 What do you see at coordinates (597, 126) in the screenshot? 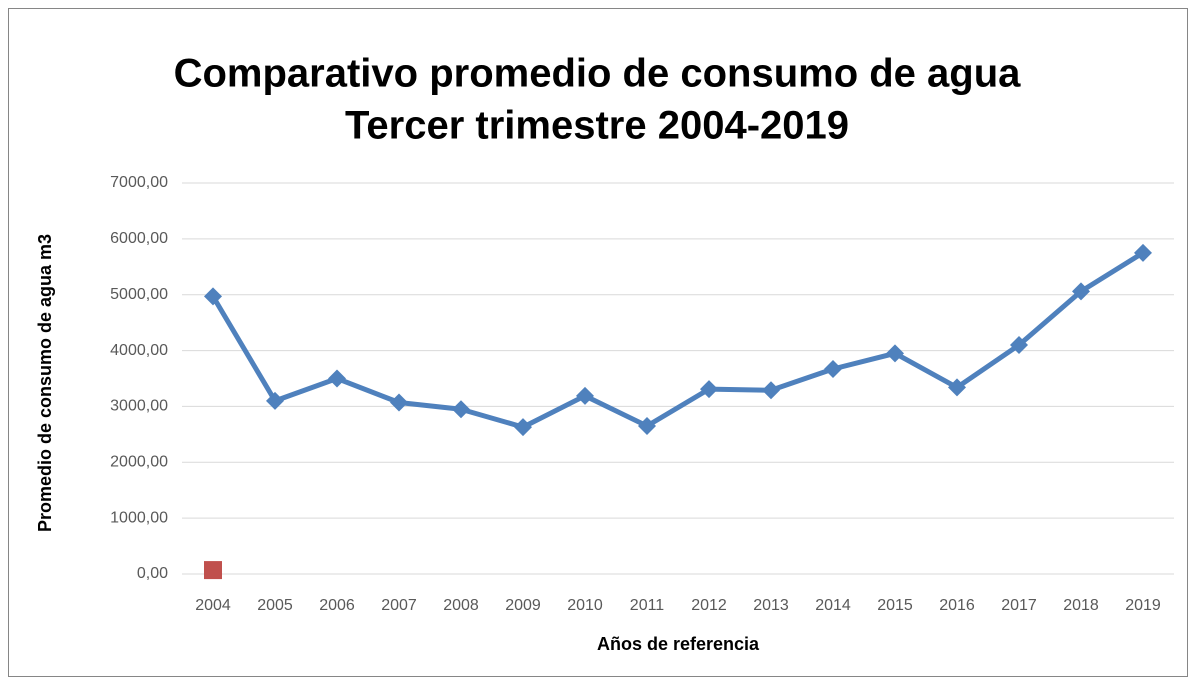
I see `chart-subtitle: Tercer trimestre 2004-2019` at bounding box center [597, 126].